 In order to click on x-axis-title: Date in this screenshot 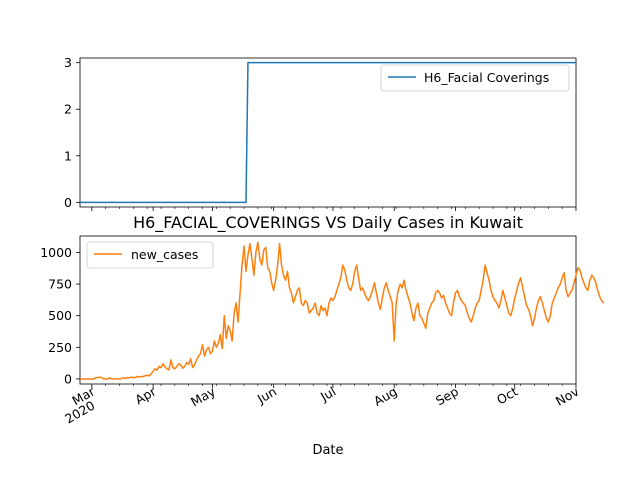, I will do `click(327, 450)`.